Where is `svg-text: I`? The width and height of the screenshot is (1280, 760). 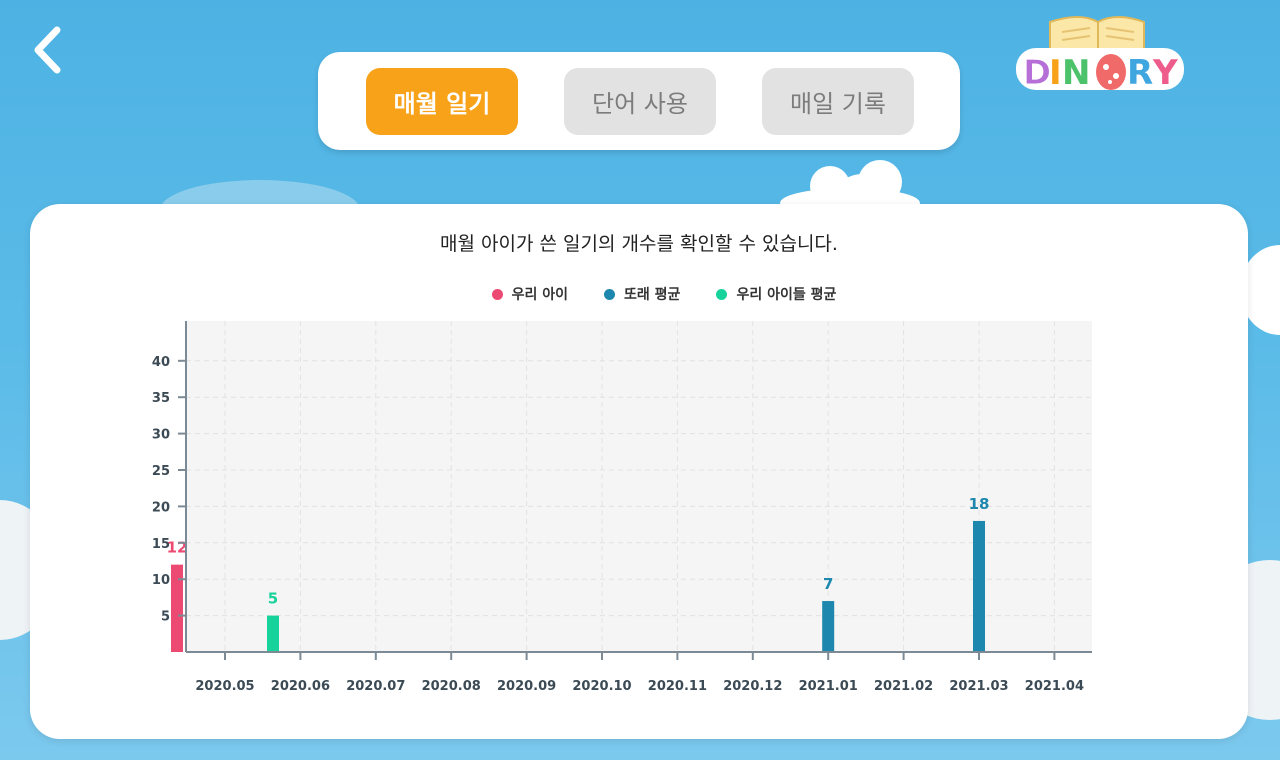
svg-text: I is located at coordinates (1055, 73).